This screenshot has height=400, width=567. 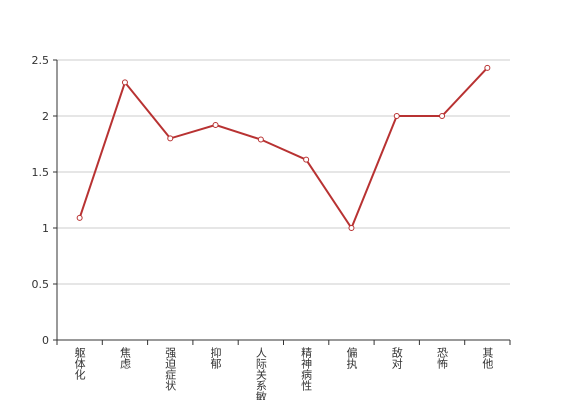 What do you see at coordinates (45, 340) in the screenshot?
I see `y-tick-label: 0` at bounding box center [45, 340].